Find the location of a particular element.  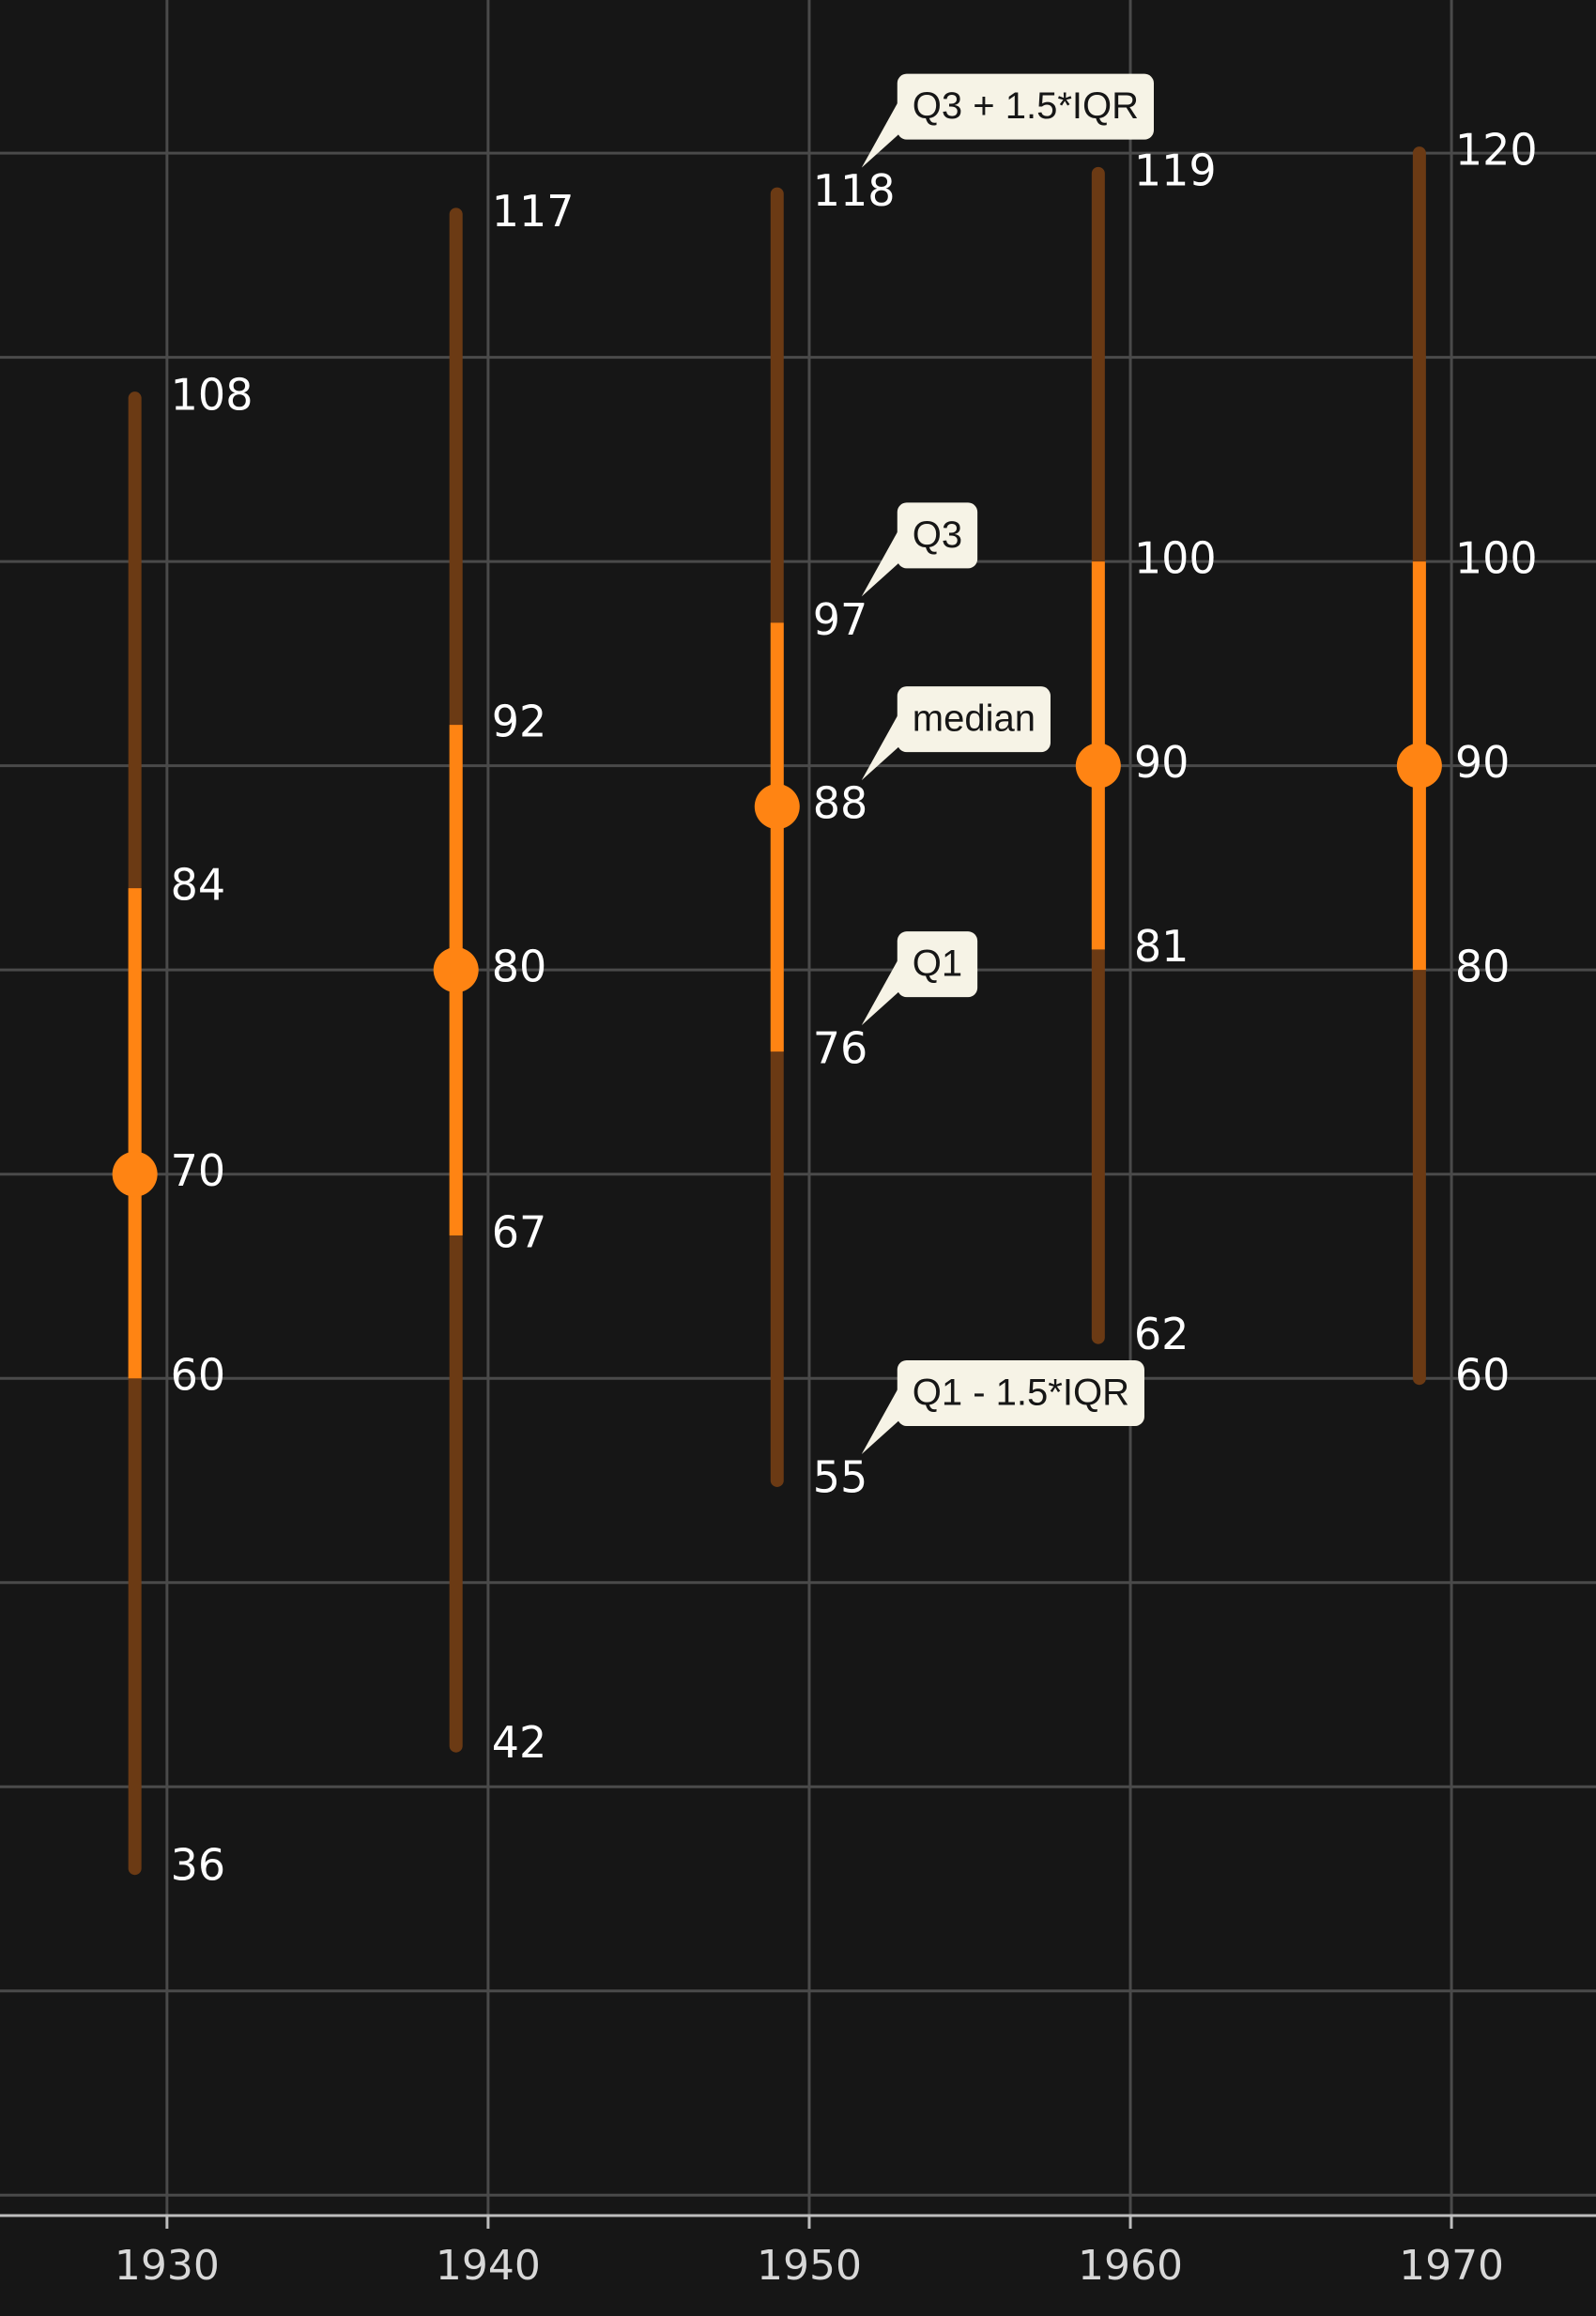

x-axis: 1930 1940 1950 1960 1970 is located at coordinates (798, 2252).